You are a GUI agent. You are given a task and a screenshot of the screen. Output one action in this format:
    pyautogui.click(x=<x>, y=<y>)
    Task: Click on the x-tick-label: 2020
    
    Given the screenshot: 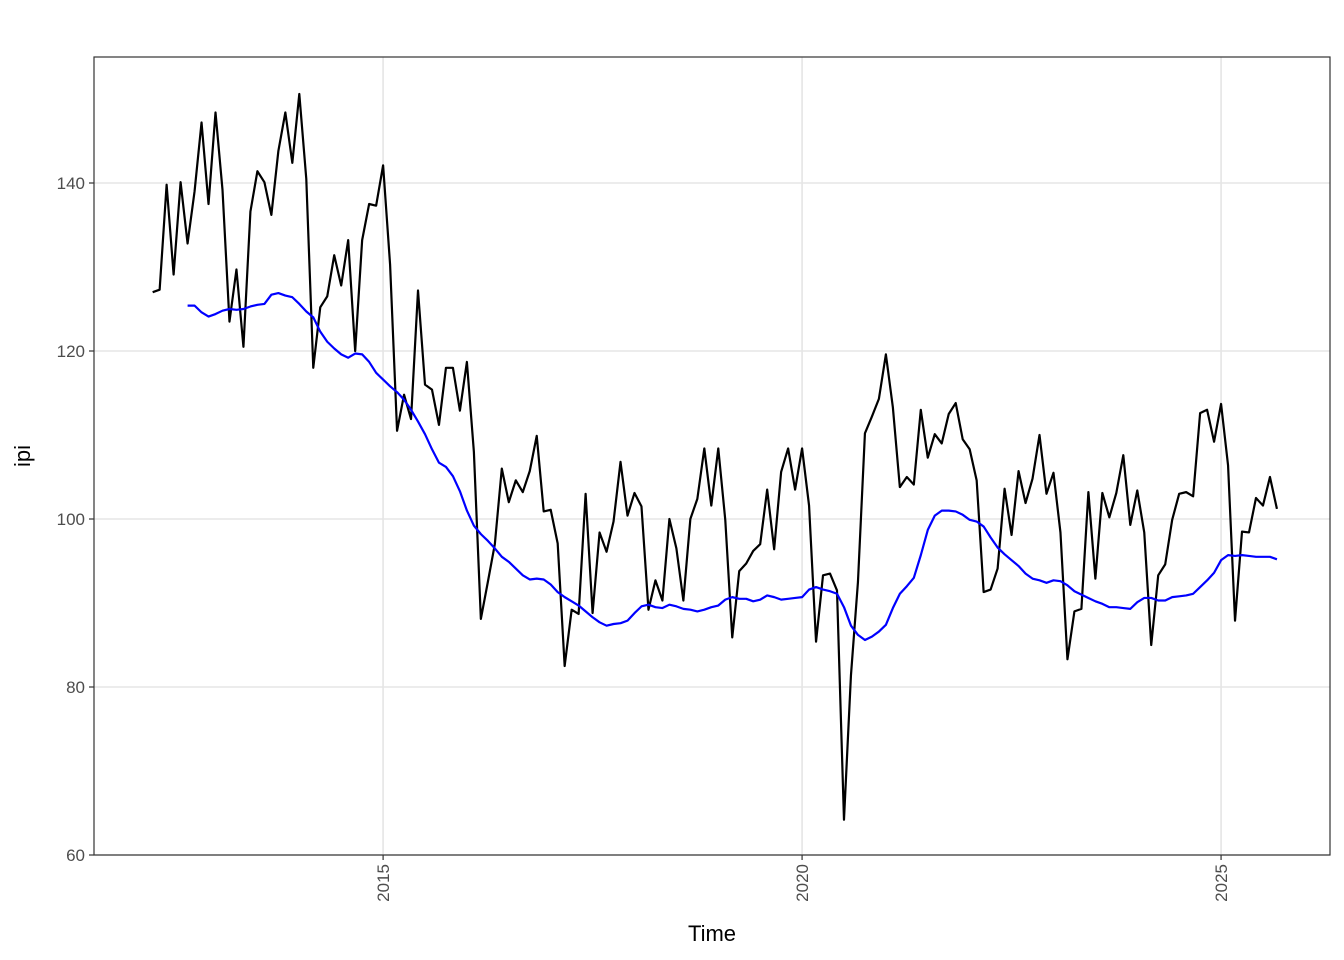 What is the action you would take?
    pyautogui.click(x=802, y=883)
    